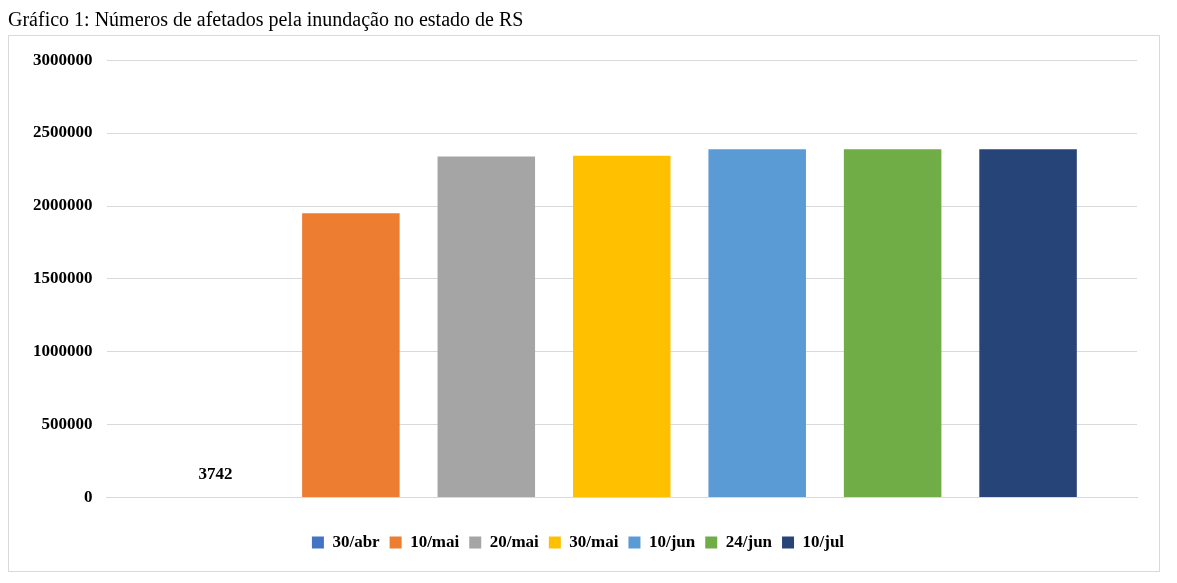  What do you see at coordinates (215, 473) in the screenshot?
I see `data-label: 3742` at bounding box center [215, 473].